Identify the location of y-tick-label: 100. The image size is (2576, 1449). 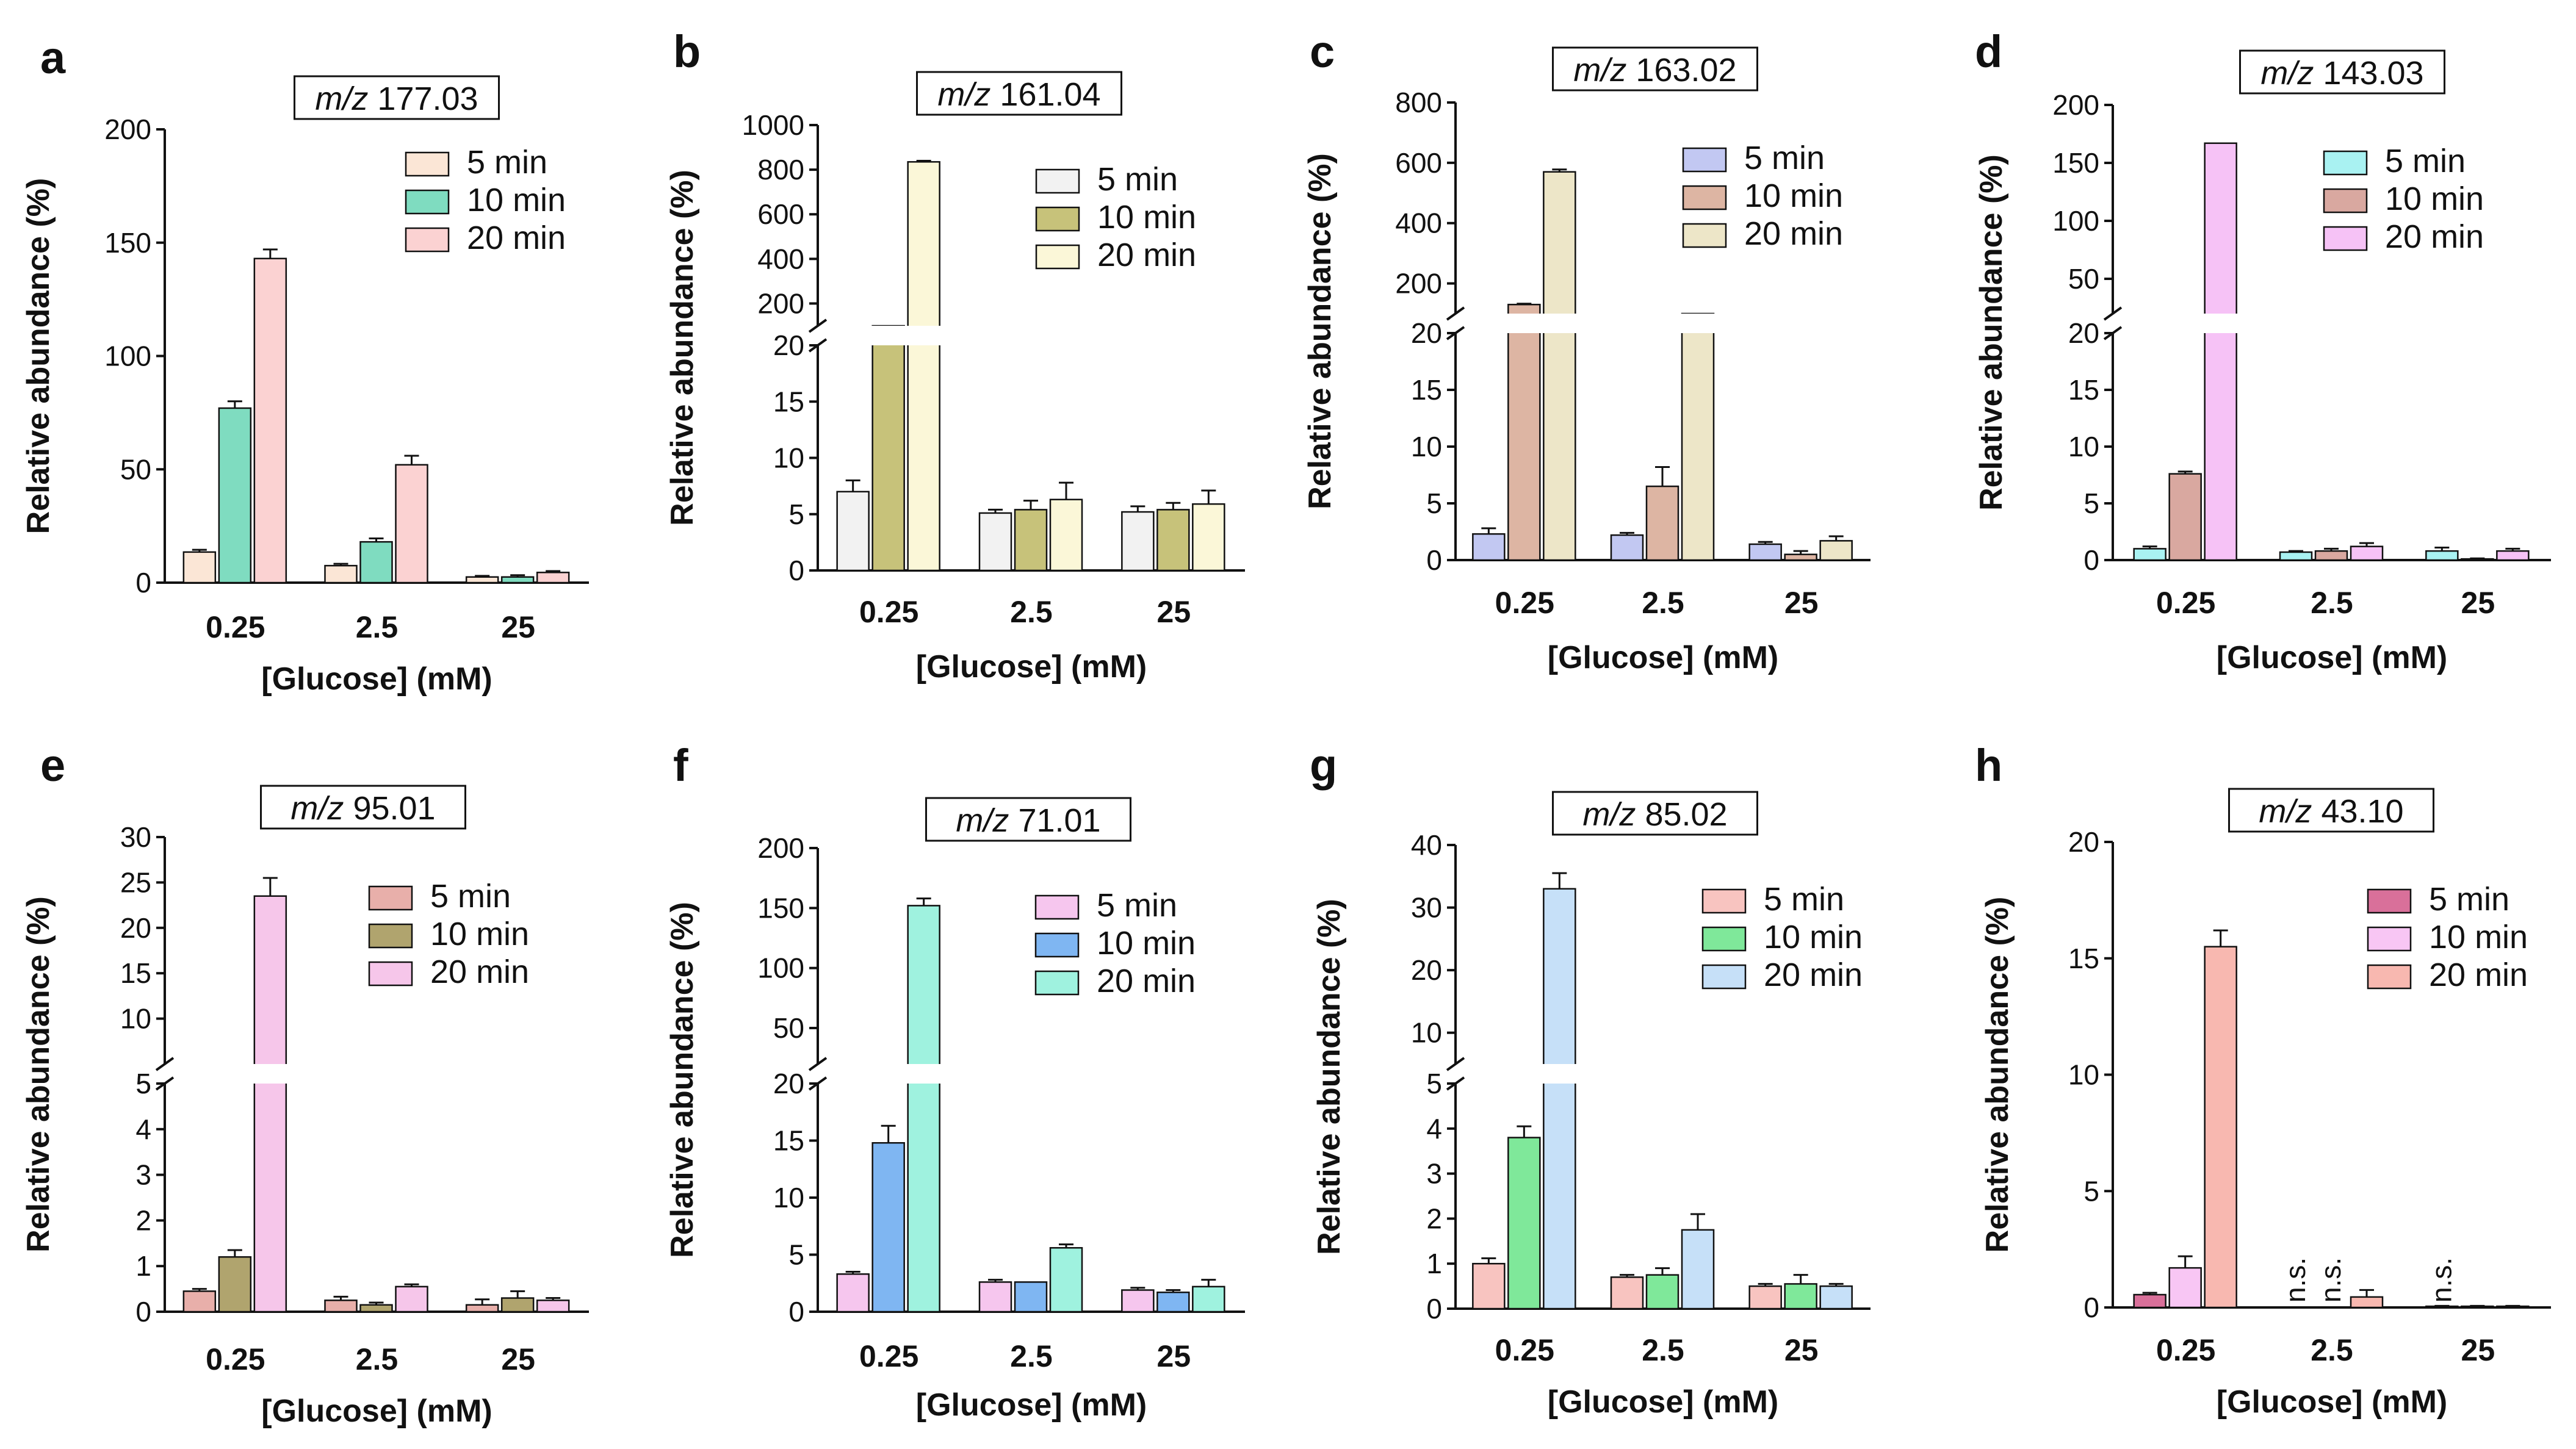
(2075, 221).